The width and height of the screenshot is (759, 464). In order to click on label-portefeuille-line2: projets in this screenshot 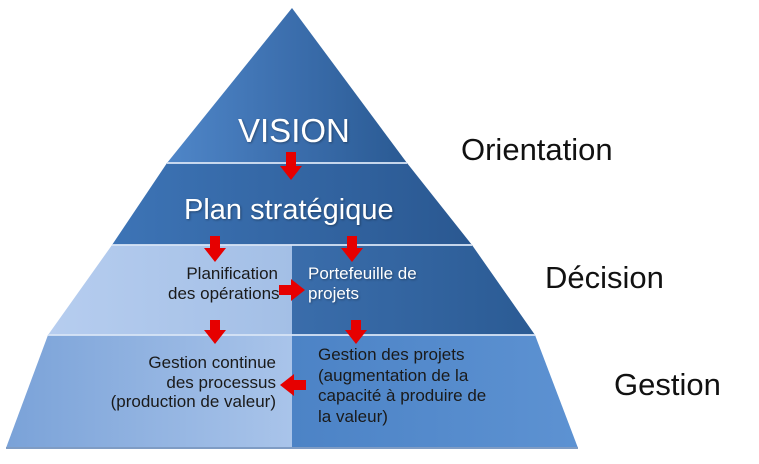, I will do `click(334, 293)`.